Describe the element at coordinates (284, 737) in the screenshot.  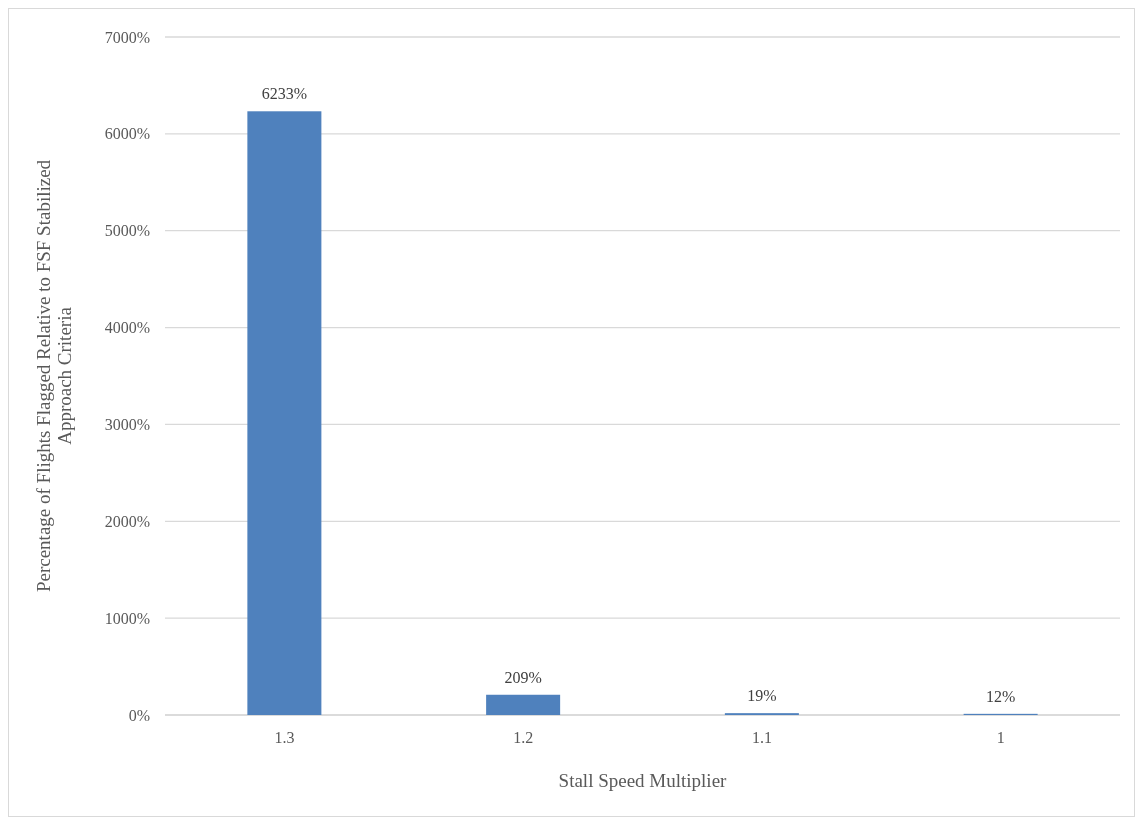
I see `x-tick-label: 1.3` at that location.